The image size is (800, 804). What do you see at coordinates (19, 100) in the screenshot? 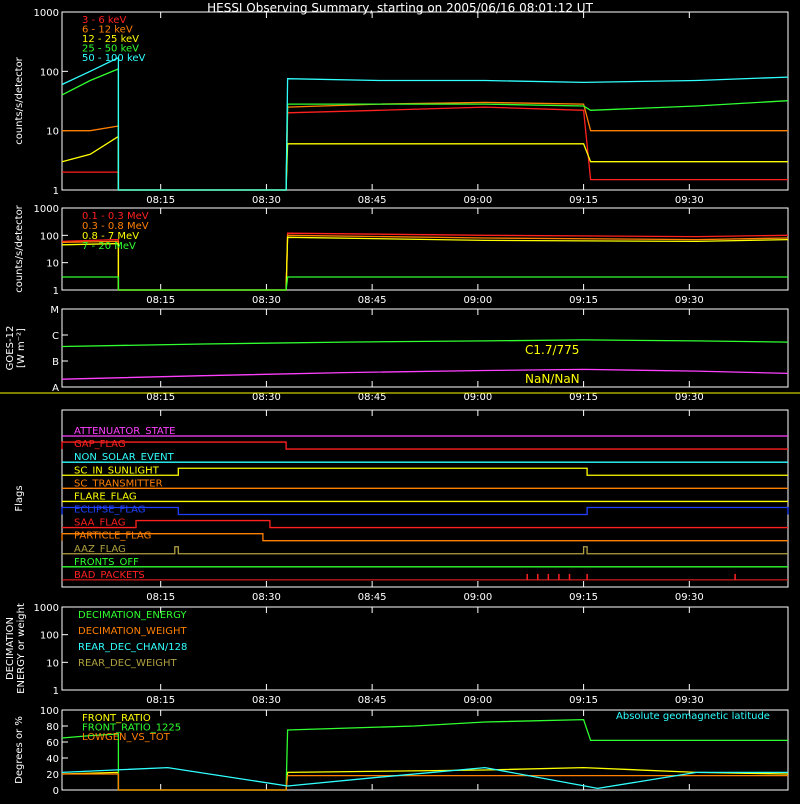
I see `rates_low-y-axis-label: counts/s/detector` at bounding box center [19, 100].